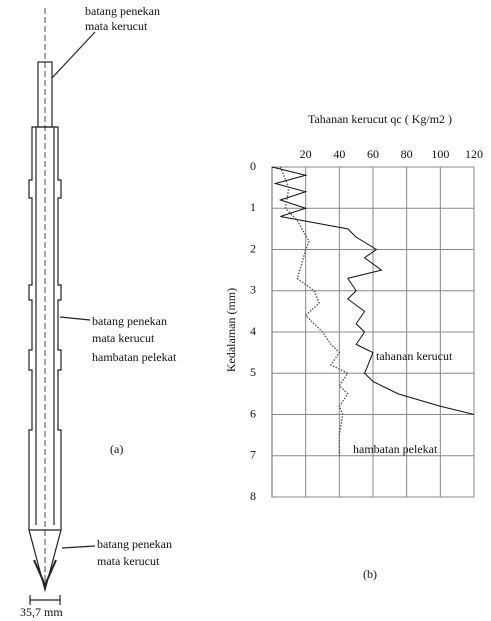  I want to click on caption: (a), so click(116, 449).